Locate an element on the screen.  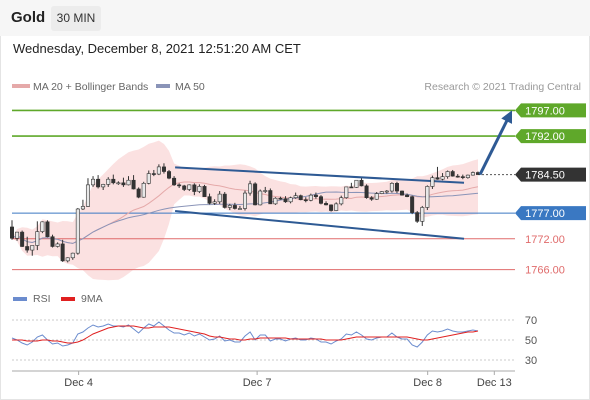
rsi-panel: 70 50 30 is located at coordinates (274, 341).